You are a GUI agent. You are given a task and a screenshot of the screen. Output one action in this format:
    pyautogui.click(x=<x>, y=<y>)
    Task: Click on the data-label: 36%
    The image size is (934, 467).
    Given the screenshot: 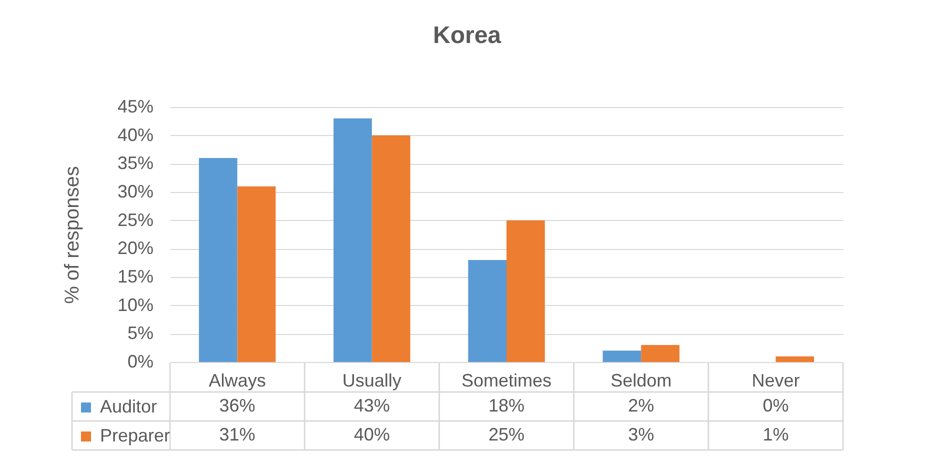 What is the action you would take?
    pyautogui.click(x=237, y=406)
    